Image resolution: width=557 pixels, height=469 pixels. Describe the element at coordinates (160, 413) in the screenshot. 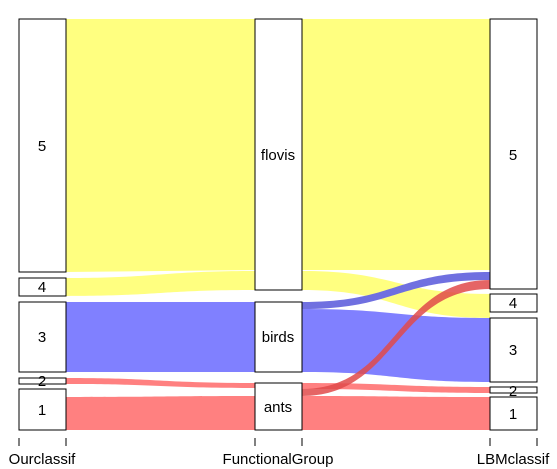

I see `flow-ourclassif-1-to-ants` at that location.